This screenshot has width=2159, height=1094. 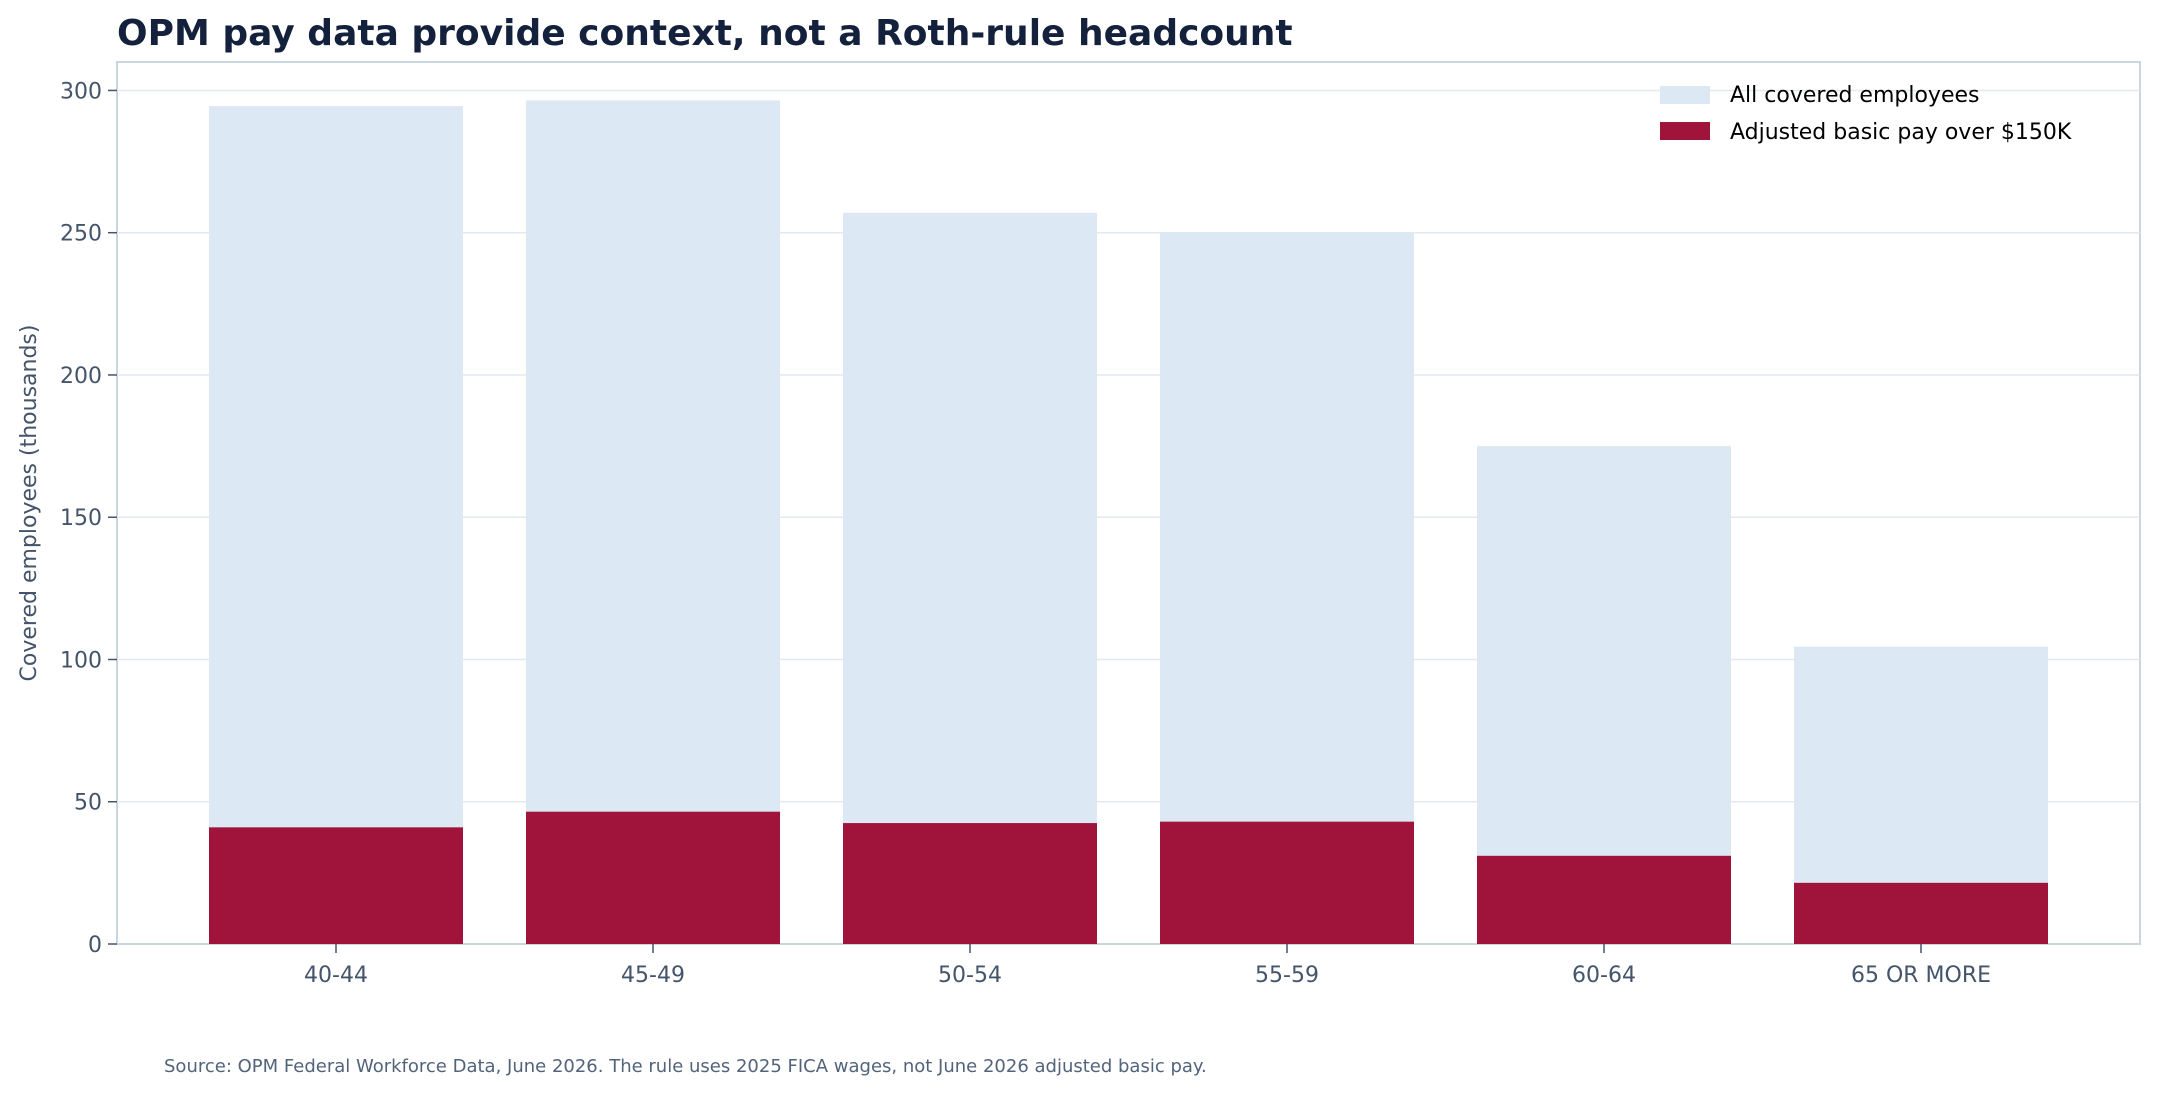 What do you see at coordinates (29, 503) in the screenshot?
I see `y-axis-label: Covered employees (thousands)` at bounding box center [29, 503].